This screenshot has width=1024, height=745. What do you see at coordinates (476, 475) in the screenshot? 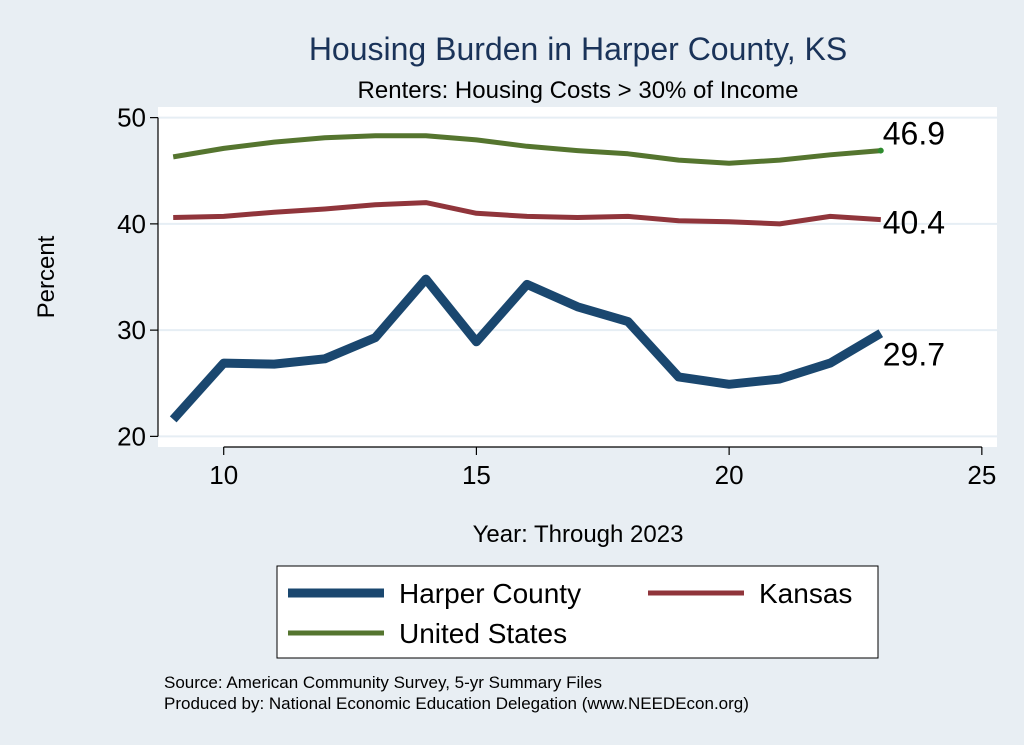
I see `x-tick-label-15: 15` at bounding box center [476, 475].